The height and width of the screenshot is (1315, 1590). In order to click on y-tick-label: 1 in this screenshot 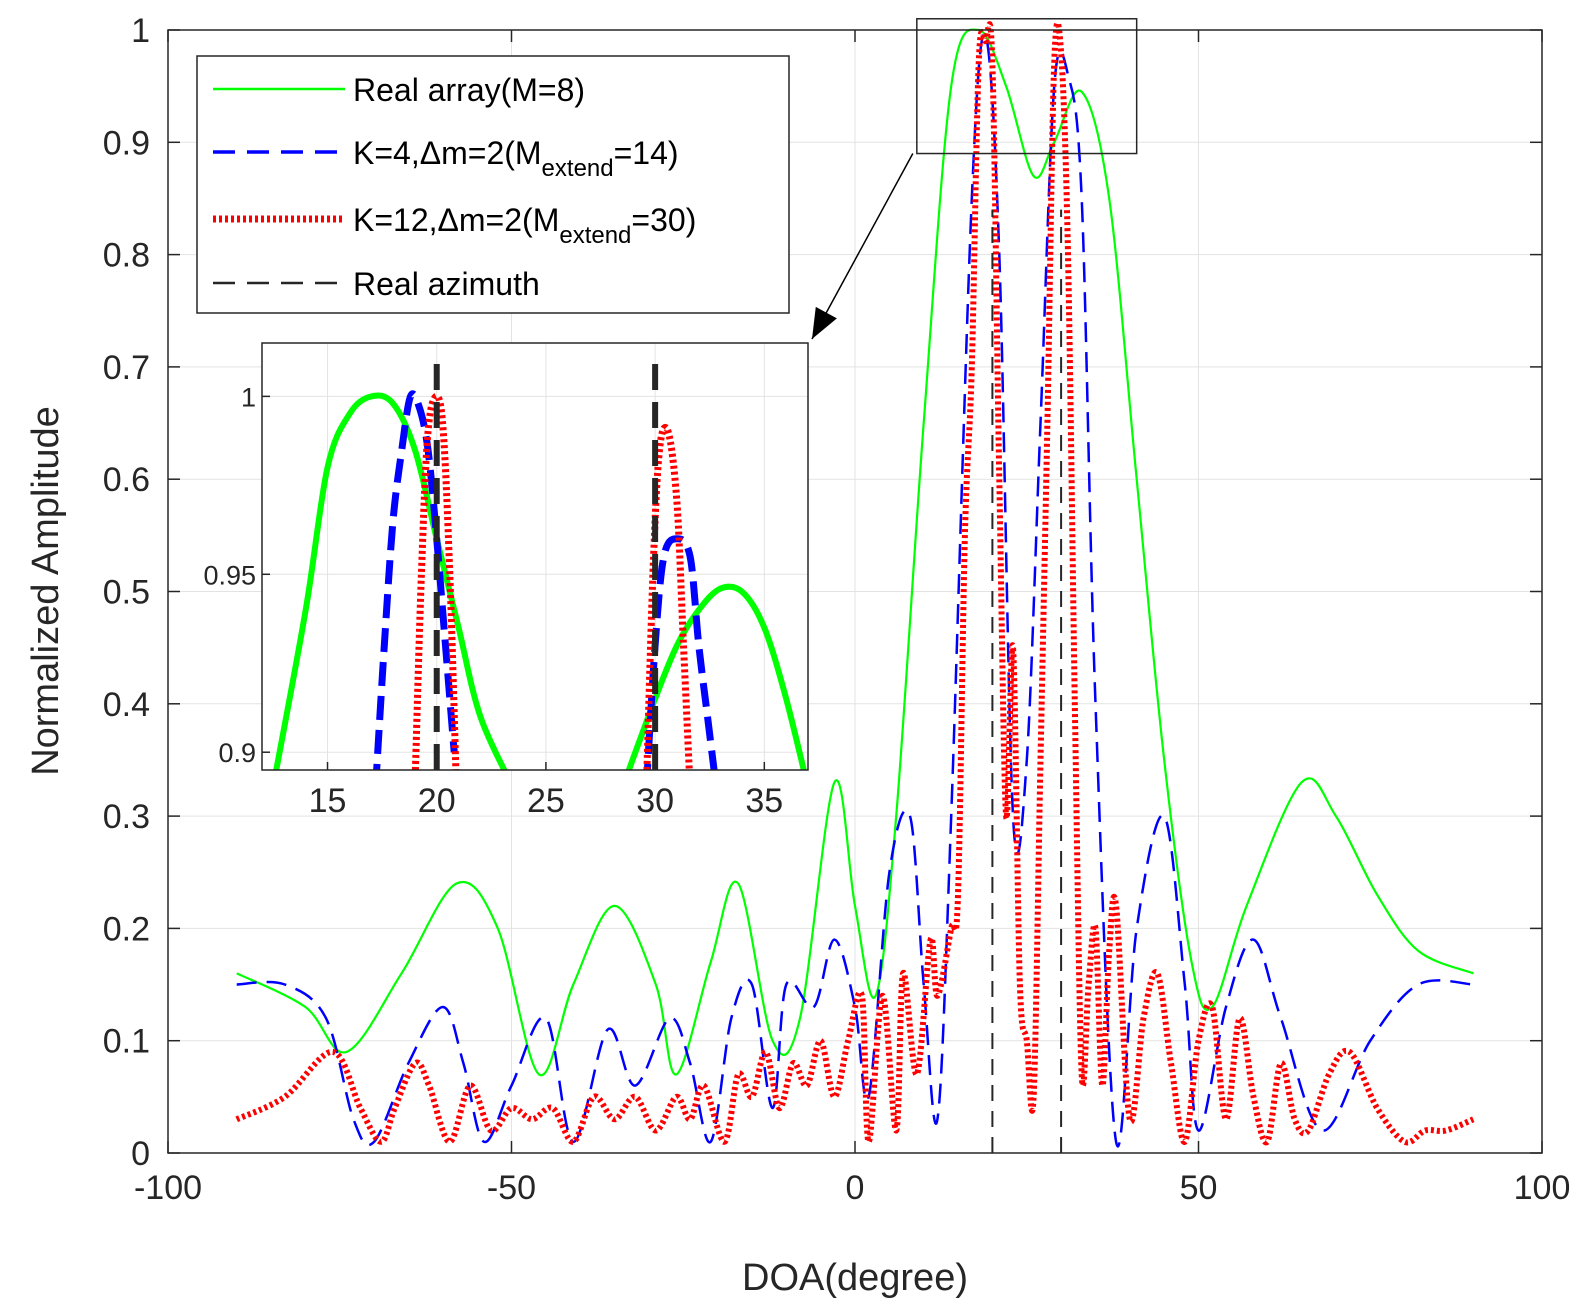, I will do `click(140, 31)`.